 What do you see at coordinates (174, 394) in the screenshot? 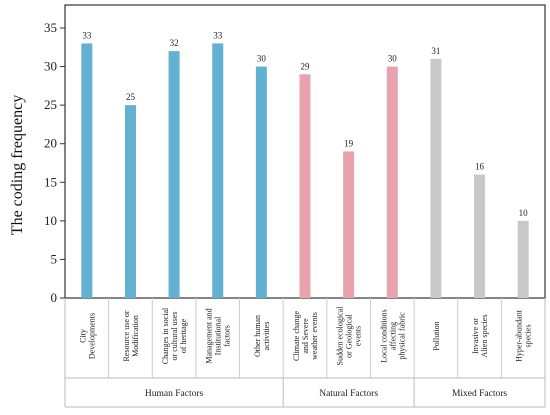
I see `group-label: Human Factors` at bounding box center [174, 394].